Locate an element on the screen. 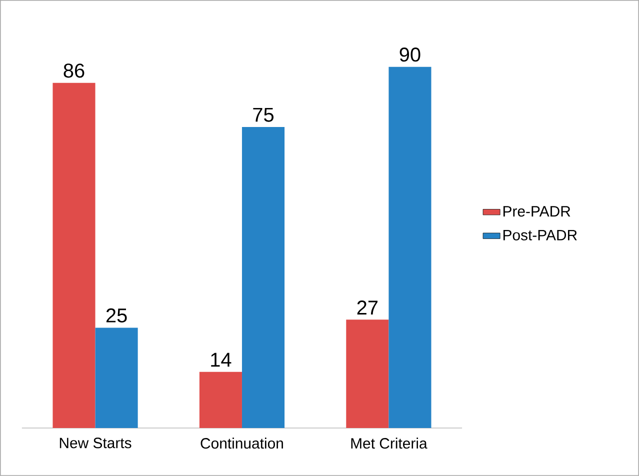 Image resolution: width=639 pixels, height=476 pixels. legend-label: Post-PADR is located at coordinates (540, 235).